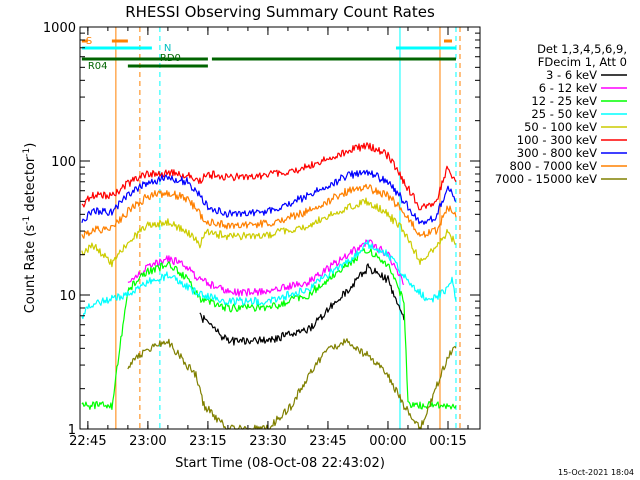 Image resolution: width=640 pixels, height=480 pixels. What do you see at coordinates (170, 58) in the screenshot?
I see `state-bar-label: RD0` at bounding box center [170, 58].